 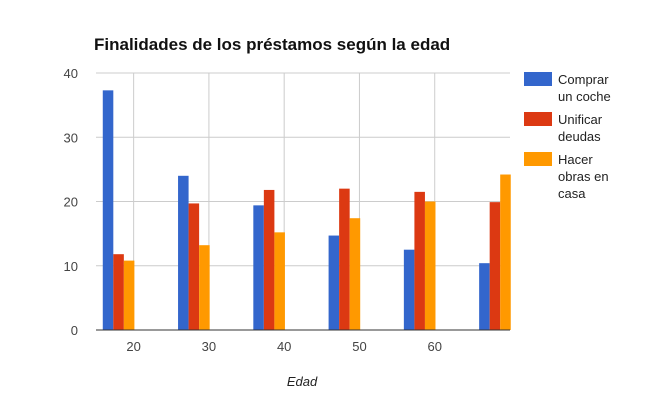 I want to click on x-tick-label: 60, so click(x=434, y=346).